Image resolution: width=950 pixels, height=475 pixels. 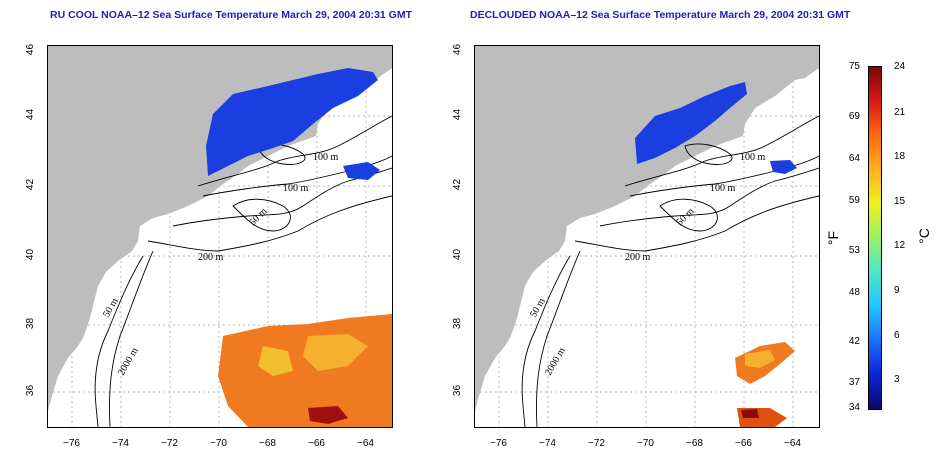 What do you see at coordinates (305, 370) in the screenshot?
I see `warm-sst-patch` at bounding box center [305, 370].